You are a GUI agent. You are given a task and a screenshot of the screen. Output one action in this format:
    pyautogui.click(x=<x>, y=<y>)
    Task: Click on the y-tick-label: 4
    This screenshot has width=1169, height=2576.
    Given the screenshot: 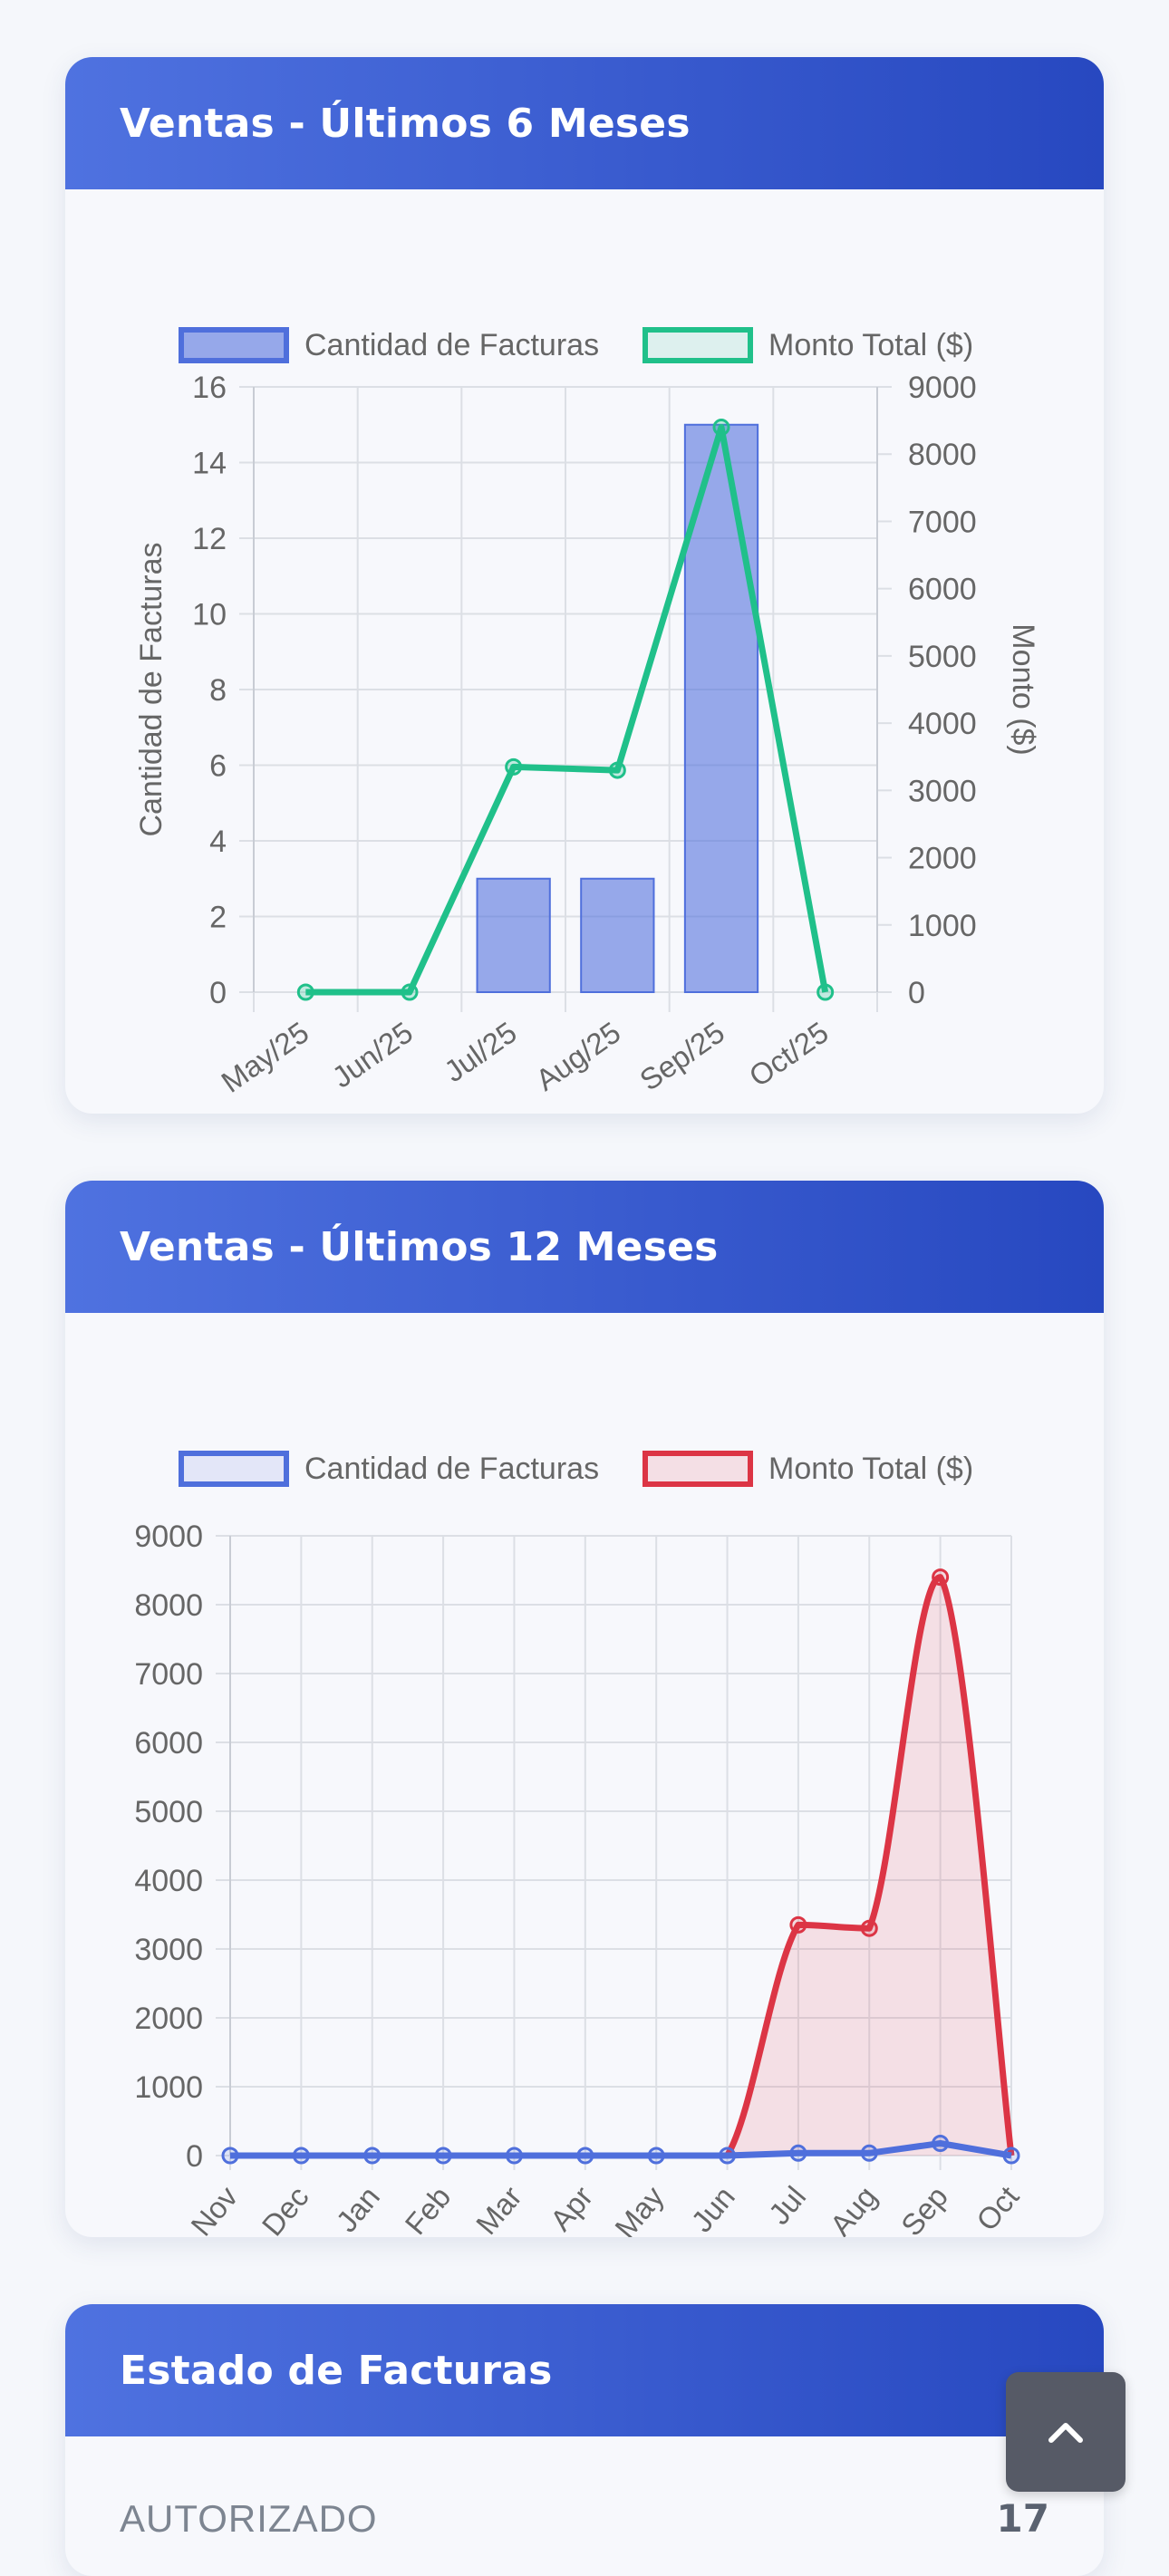 What is the action you would take?
    pyautogui.click(x=218, y=842)
    